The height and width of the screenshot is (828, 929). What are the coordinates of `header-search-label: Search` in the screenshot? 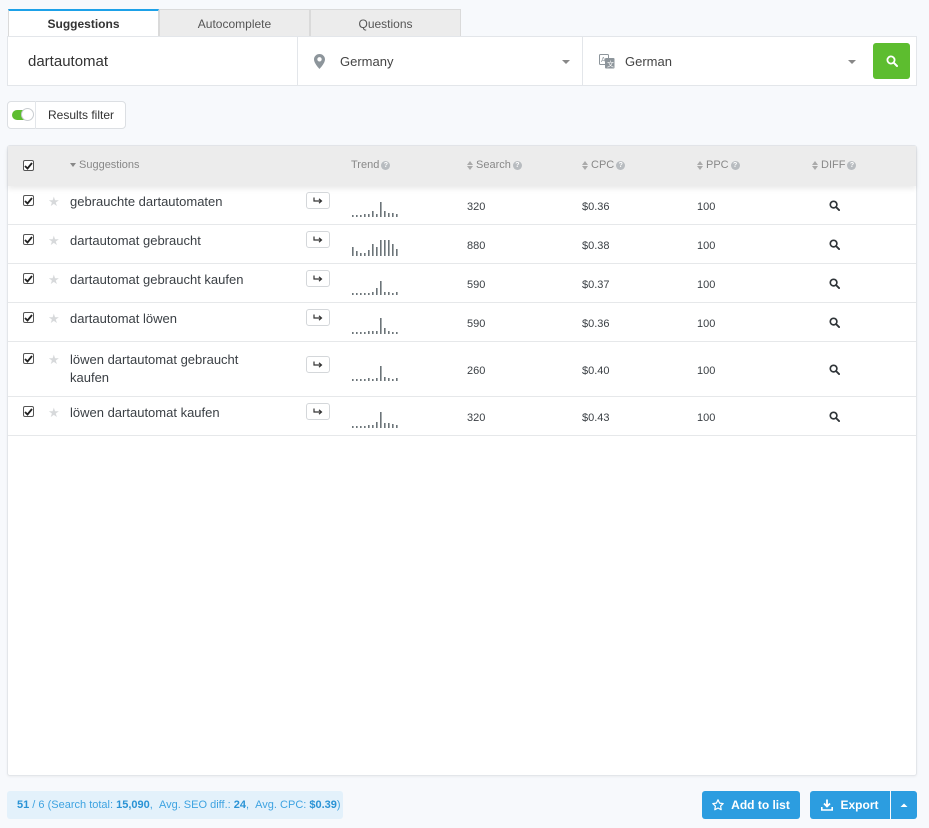 It's located at (493, 165).